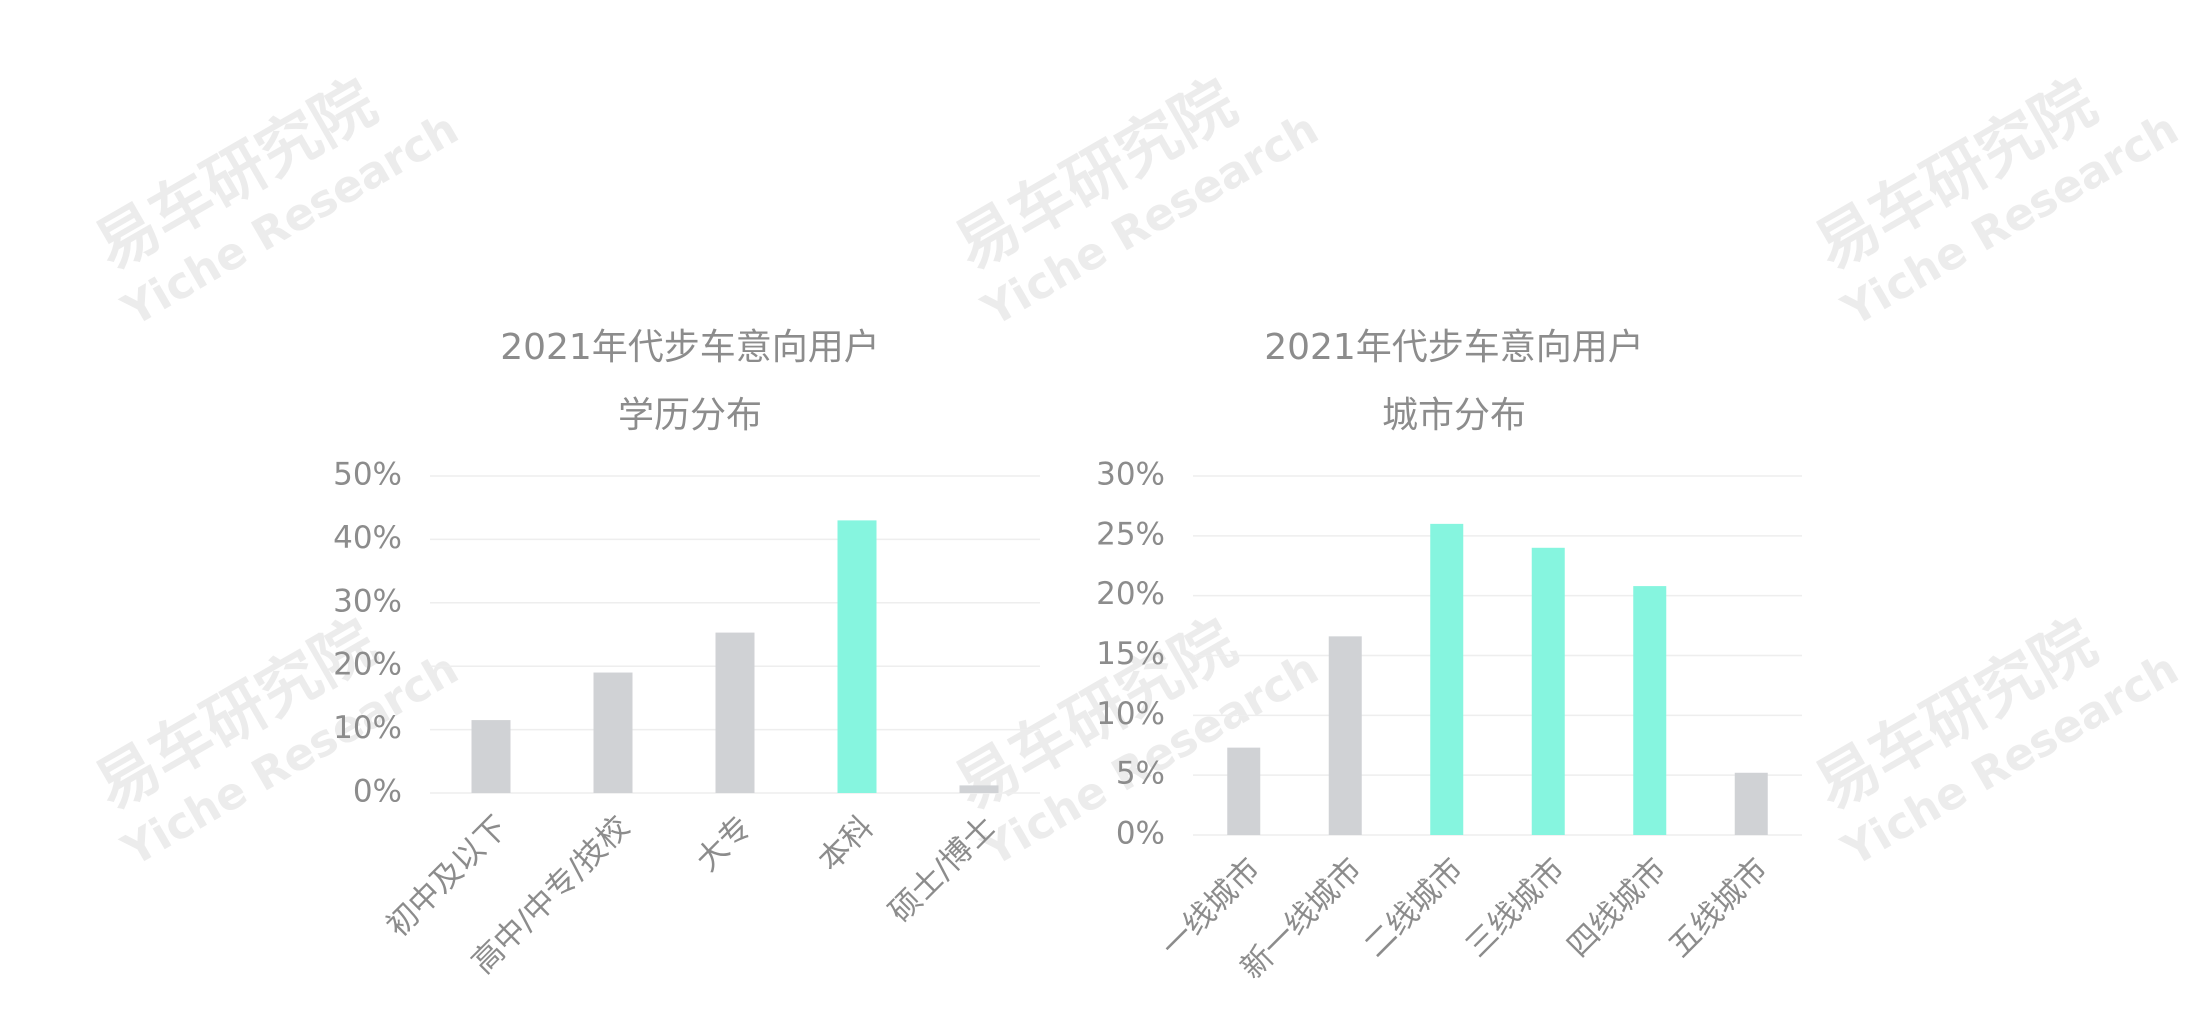 This screenshot has height=1016, width=2209. Describe the element at coordinates (367, 475) in the screenshot. I see `y-tick-label: 50%` at that location.